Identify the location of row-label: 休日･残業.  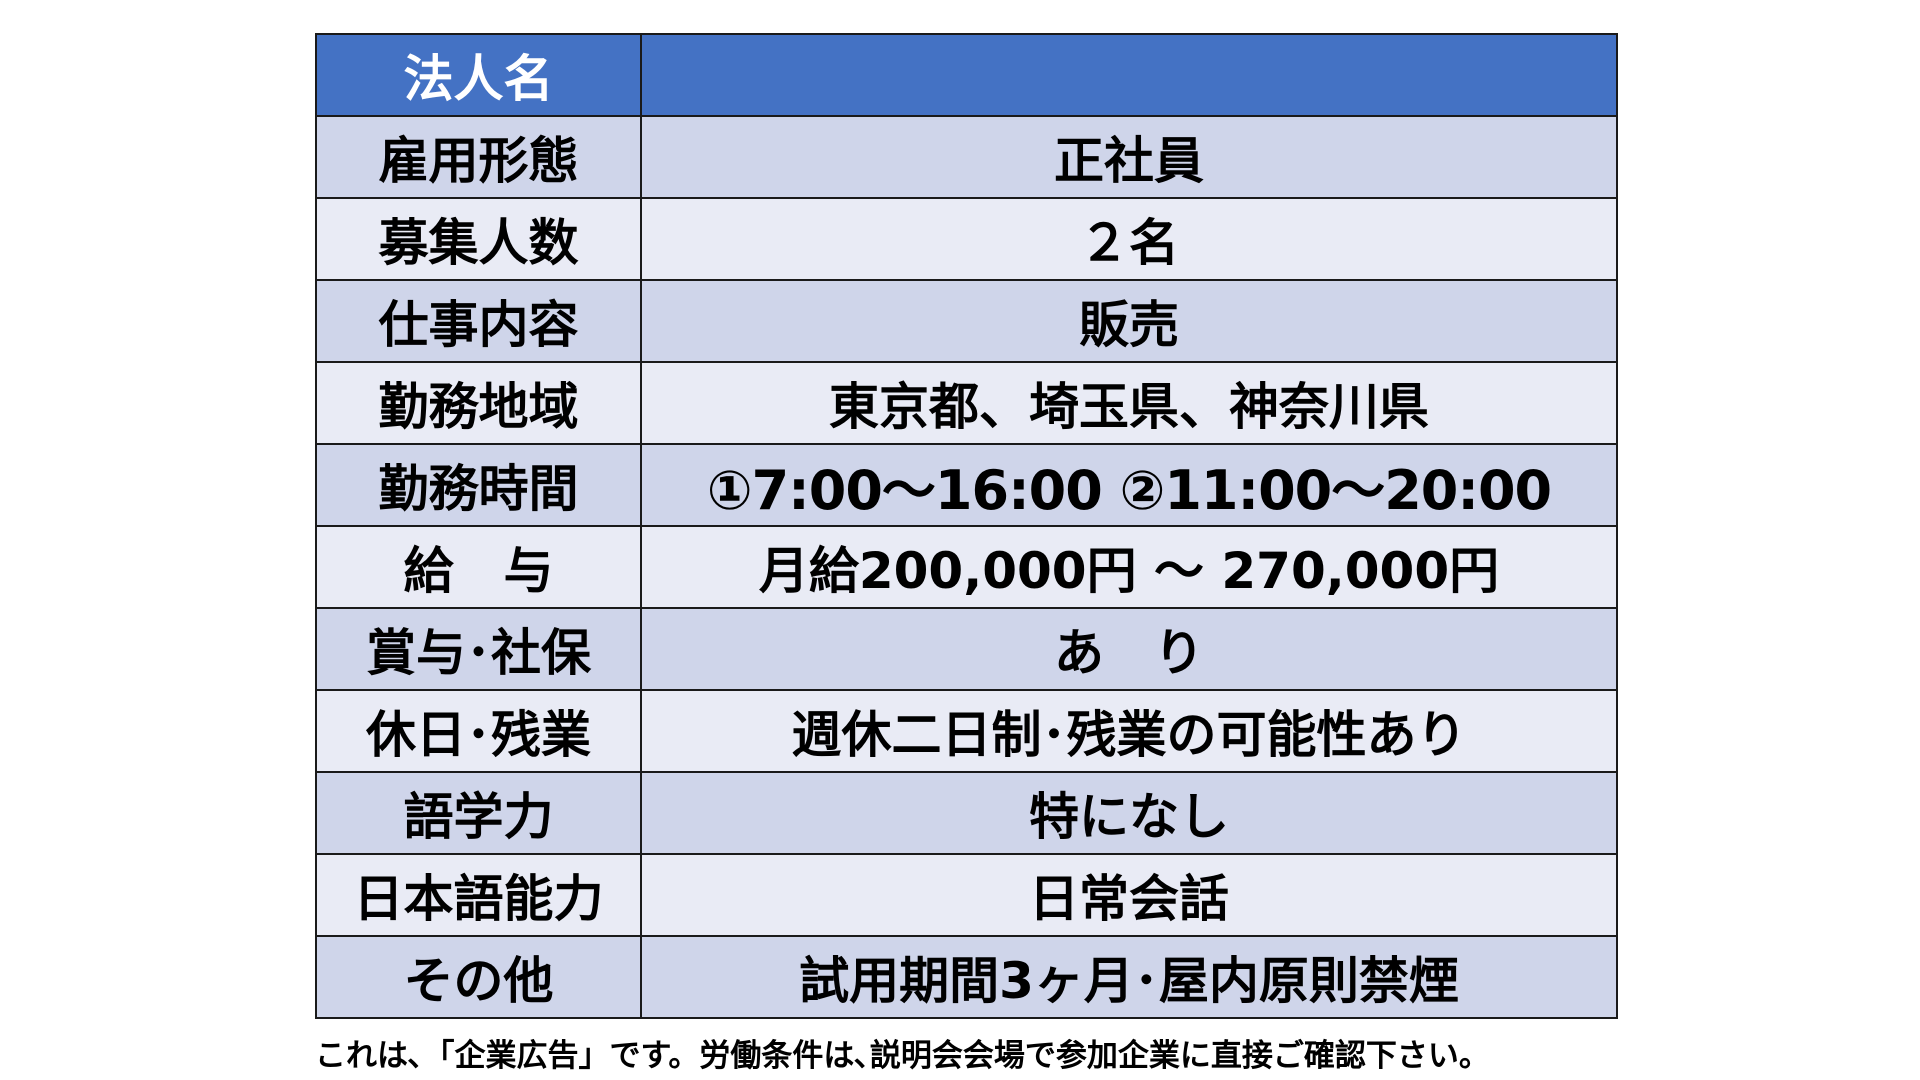
(478, 731).